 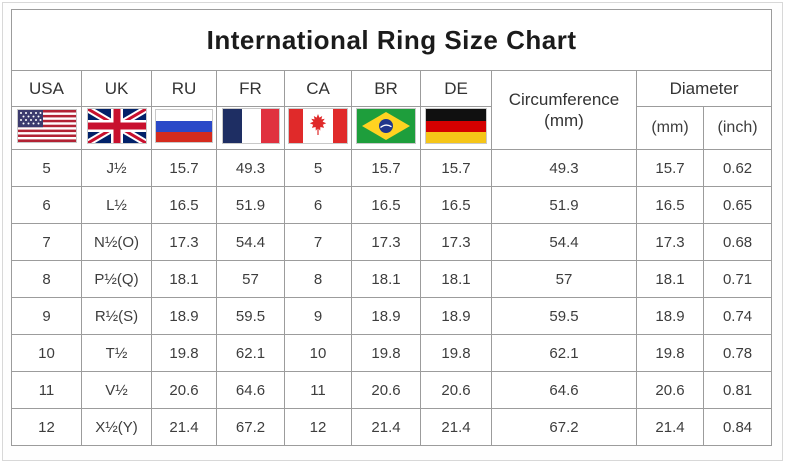 I want to click on table-cell: R½(S), so click(x=116, y=316).